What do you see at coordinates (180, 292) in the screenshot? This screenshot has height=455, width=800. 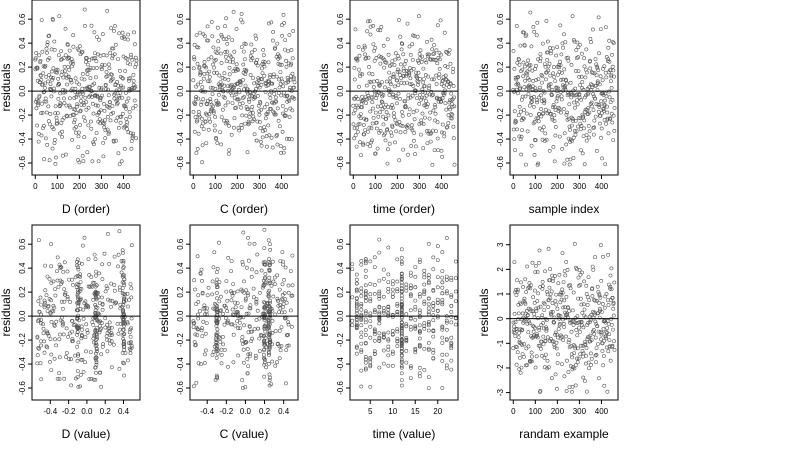 I see `y-tick-label: 0.2` at bounding box center [180, 292].